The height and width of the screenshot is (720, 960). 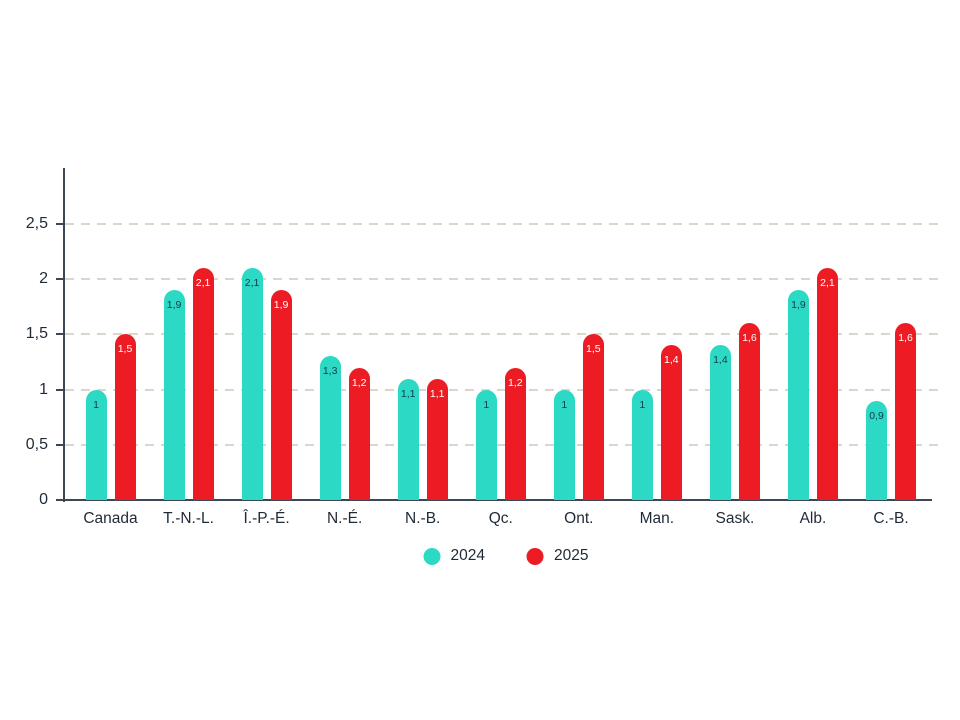 I want to click on y-axis-label: 1, so click(x=43, y=389).